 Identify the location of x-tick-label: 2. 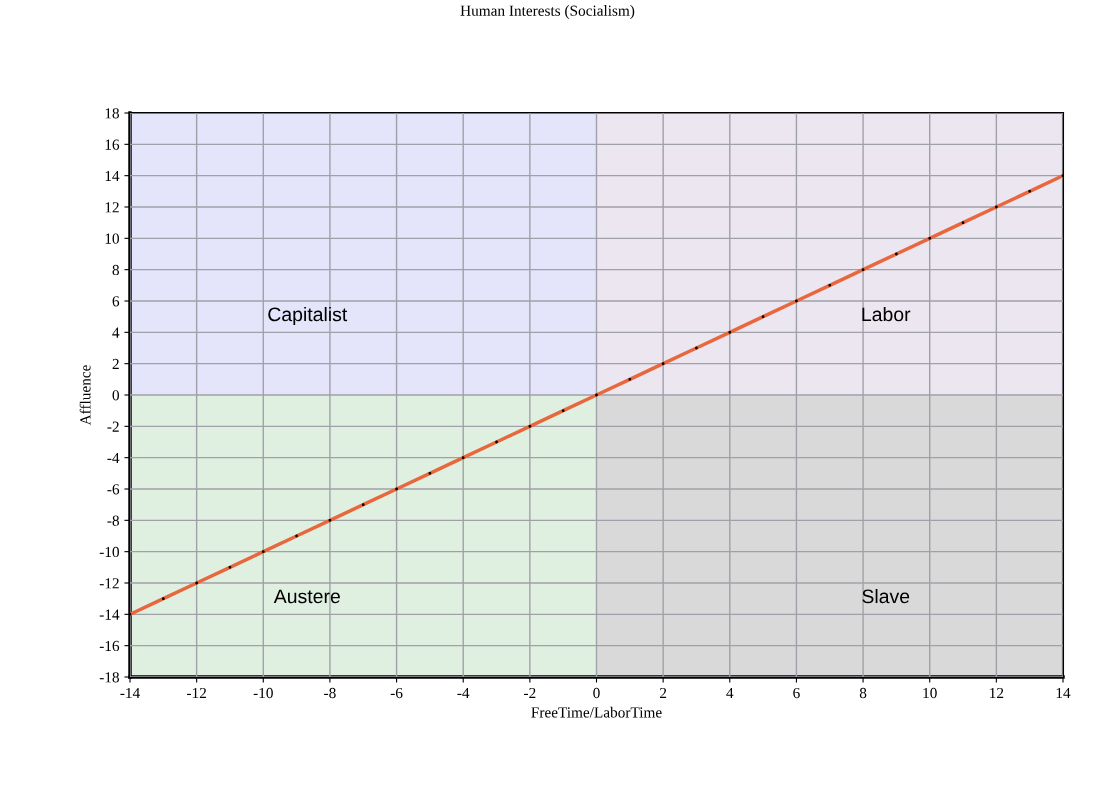
(663, 693).